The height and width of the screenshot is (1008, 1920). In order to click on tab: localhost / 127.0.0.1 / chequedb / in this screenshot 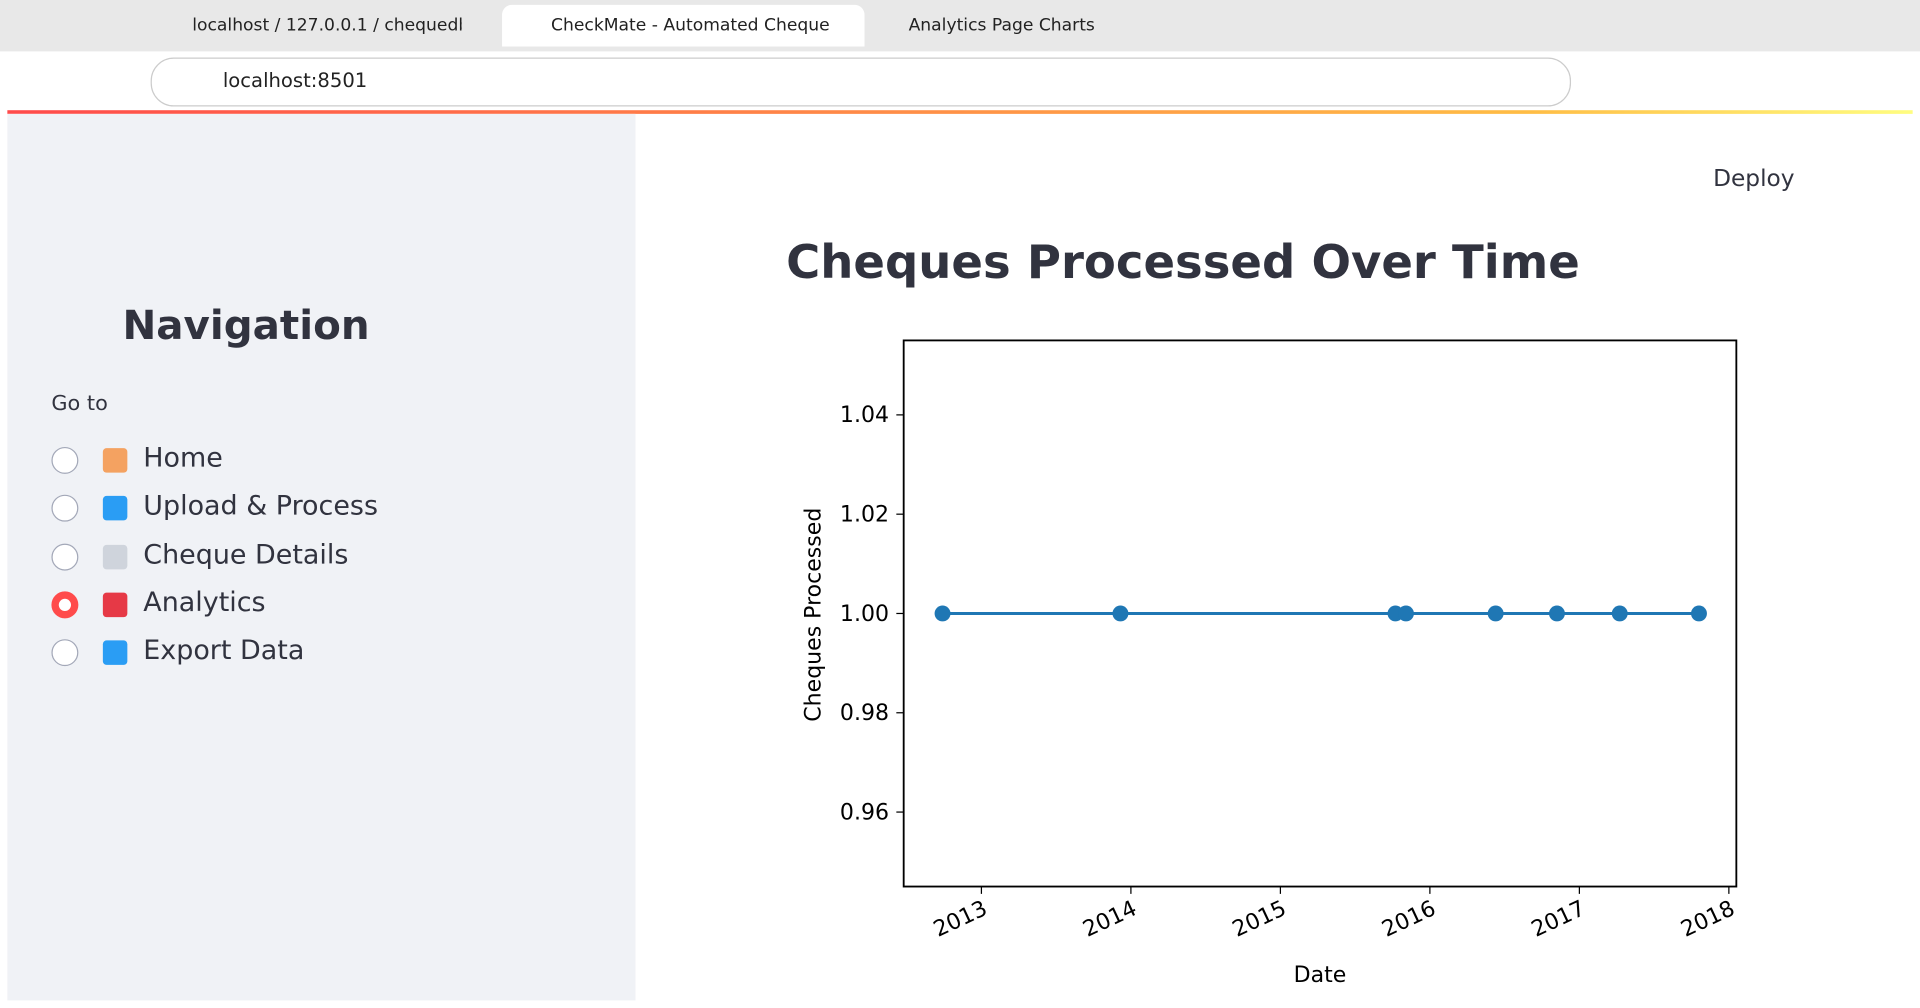, I will do `click(327, 25)`.